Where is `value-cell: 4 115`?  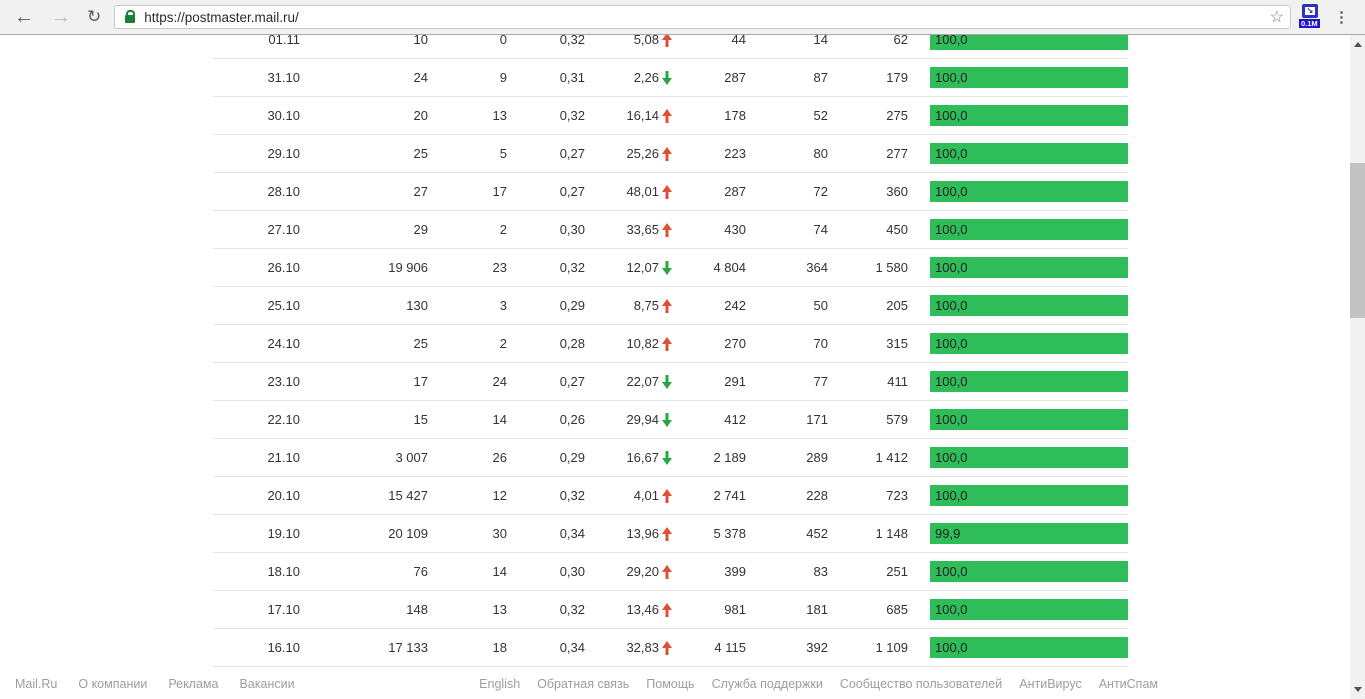 value-cell: 4 115 is located at coordinates (730, 647).